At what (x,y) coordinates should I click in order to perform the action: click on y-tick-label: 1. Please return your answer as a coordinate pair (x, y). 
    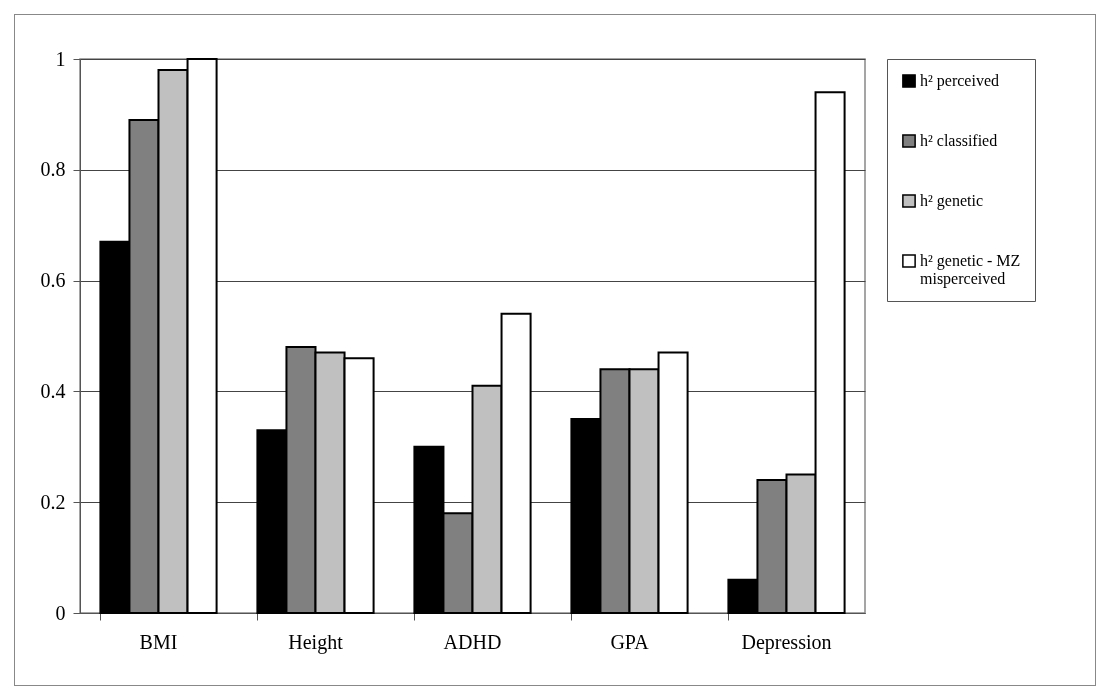
    Looking at the image, I should click on (60, 58).